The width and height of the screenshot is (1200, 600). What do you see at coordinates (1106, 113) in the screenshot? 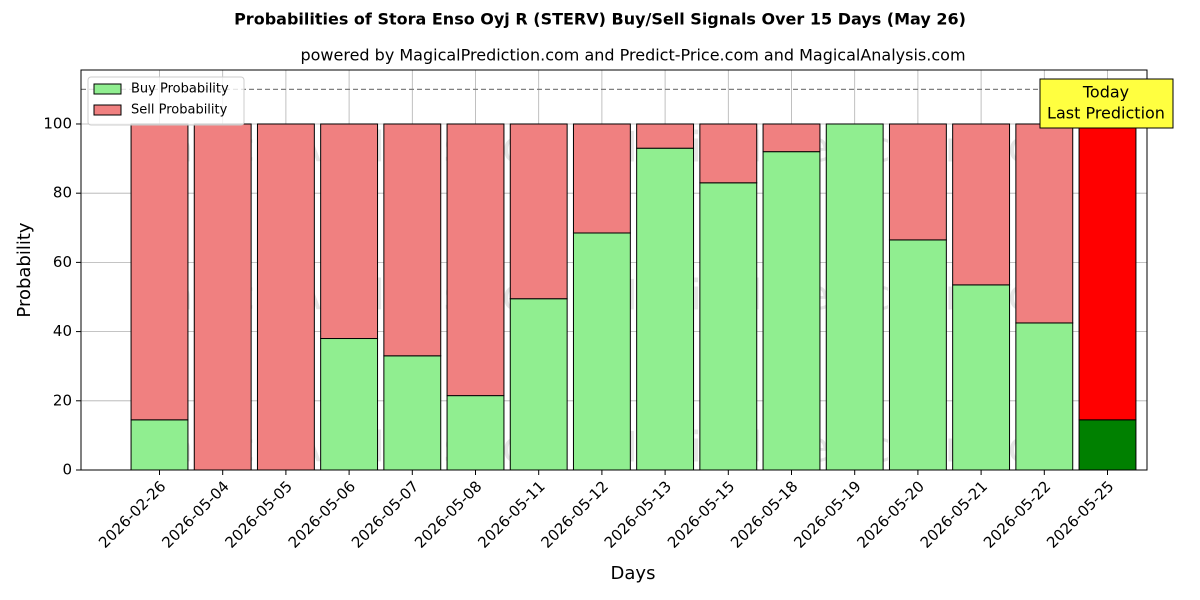
I see `annotation-text: Last Prediction` at bounding box center [1106, 113].